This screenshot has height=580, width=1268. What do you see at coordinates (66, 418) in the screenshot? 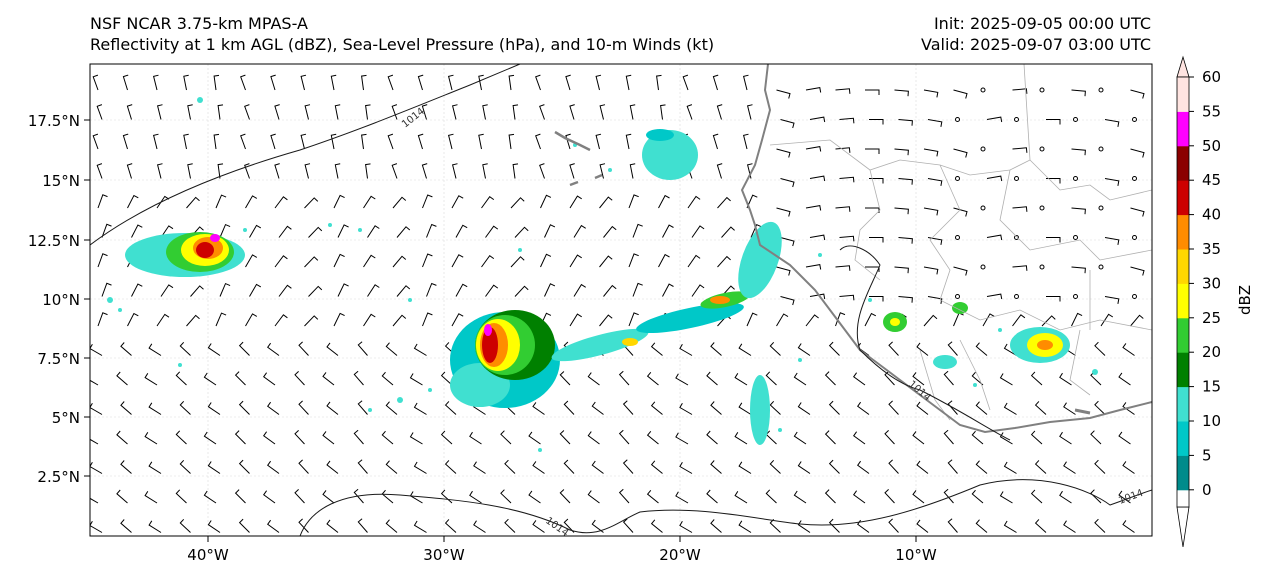
I see `lat-label-5n: 5°N` at bounding box center [66, 418].